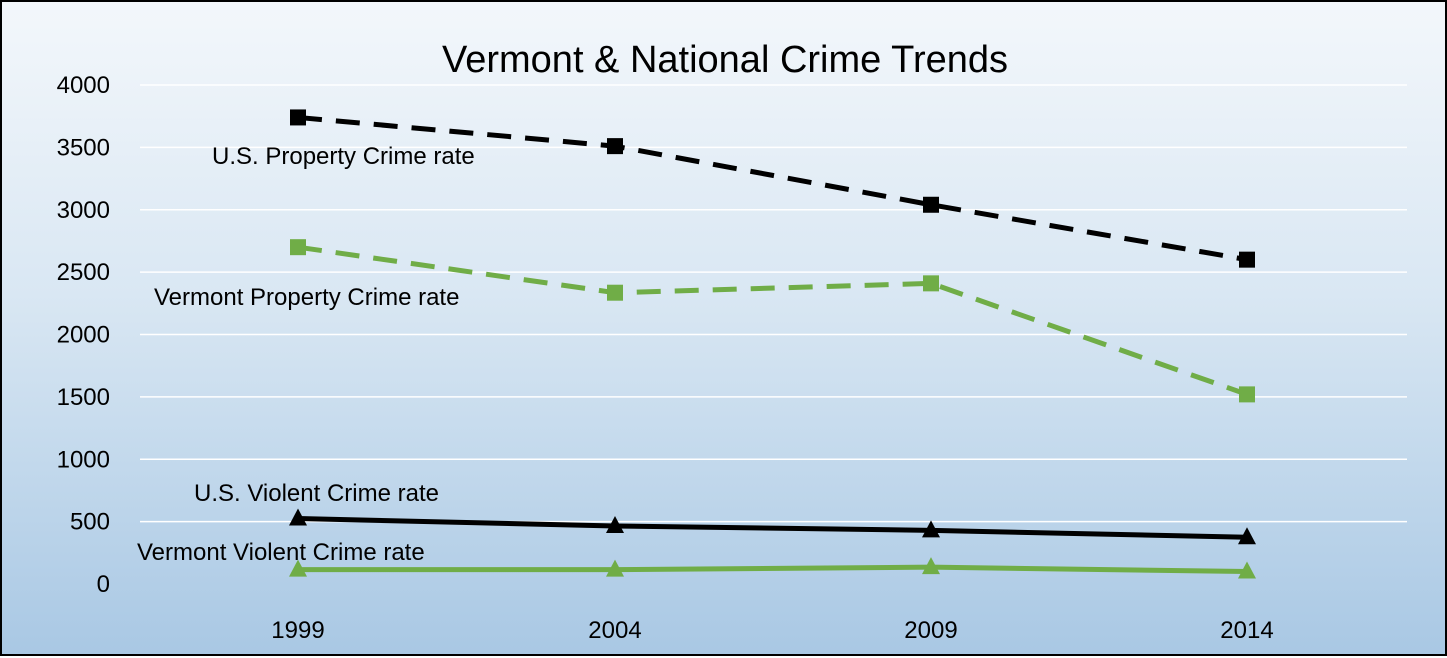 This screenshot has width=1447, height=658. What do you see at coordinates (773, 569) in the screenshot?
I see `series-line-vermont-violent-crime-rate` at bounding box center [773, 569].